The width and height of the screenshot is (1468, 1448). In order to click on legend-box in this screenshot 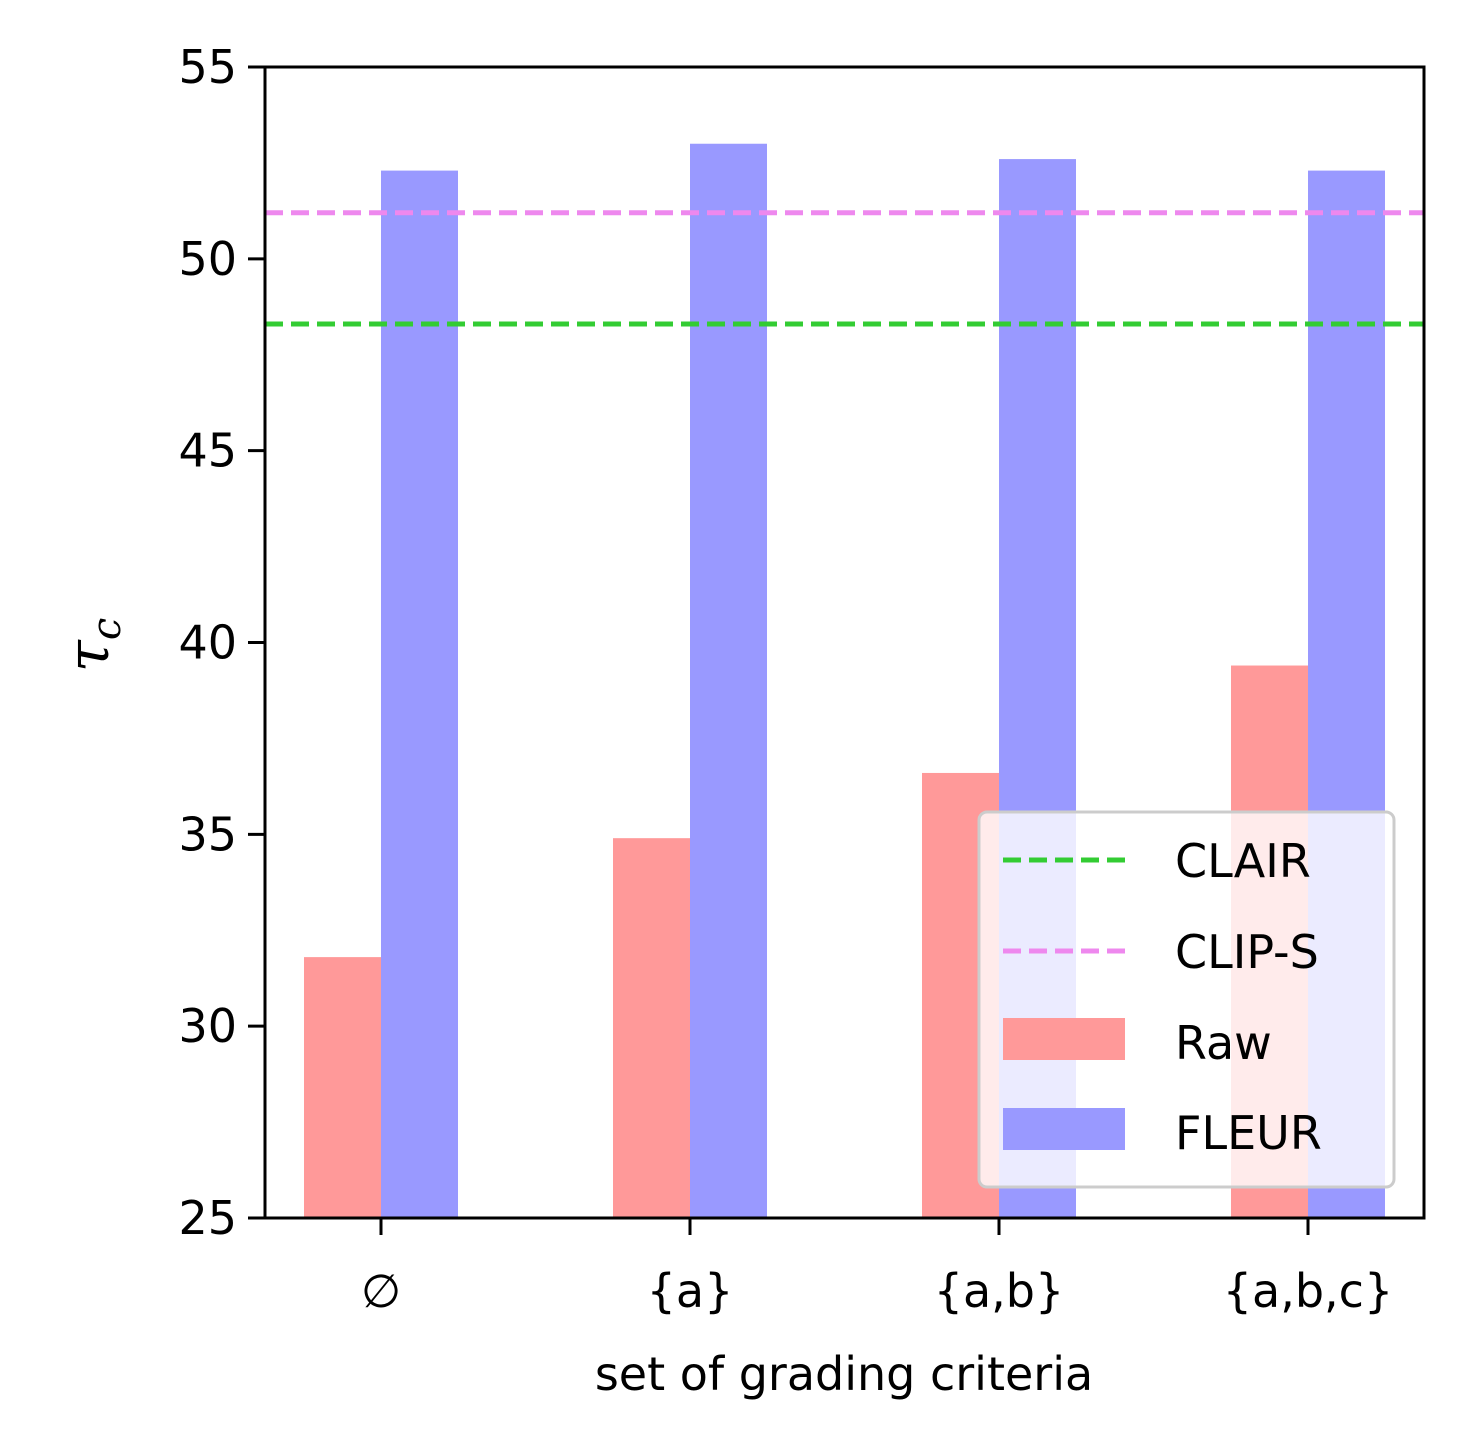, I will do `click(1186, 999)`.